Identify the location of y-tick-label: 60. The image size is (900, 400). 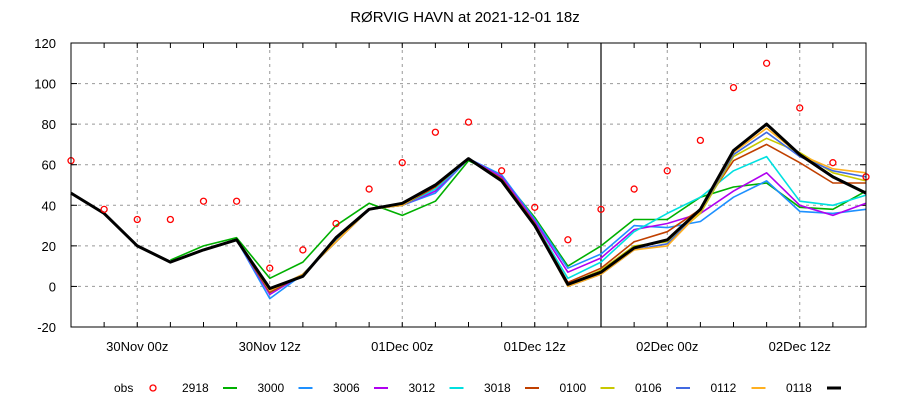
(49, 165).